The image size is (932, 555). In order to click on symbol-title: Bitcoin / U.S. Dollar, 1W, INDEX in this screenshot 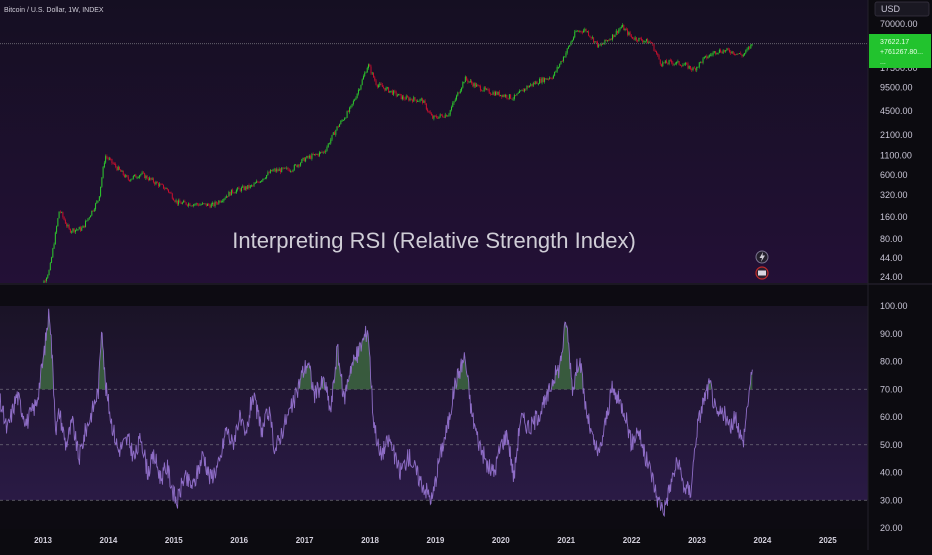, I will do `click(54, 10)`.